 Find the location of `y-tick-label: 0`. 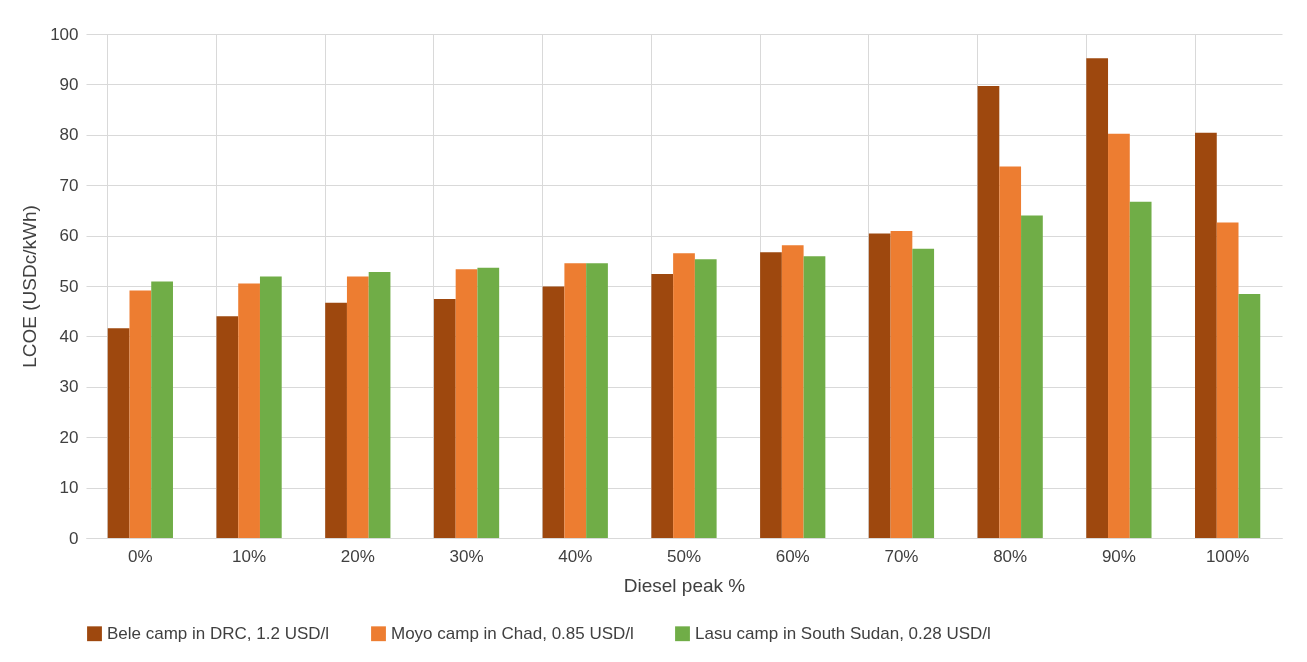

y-tick-label: 0 is located at coordinates (74, 538).